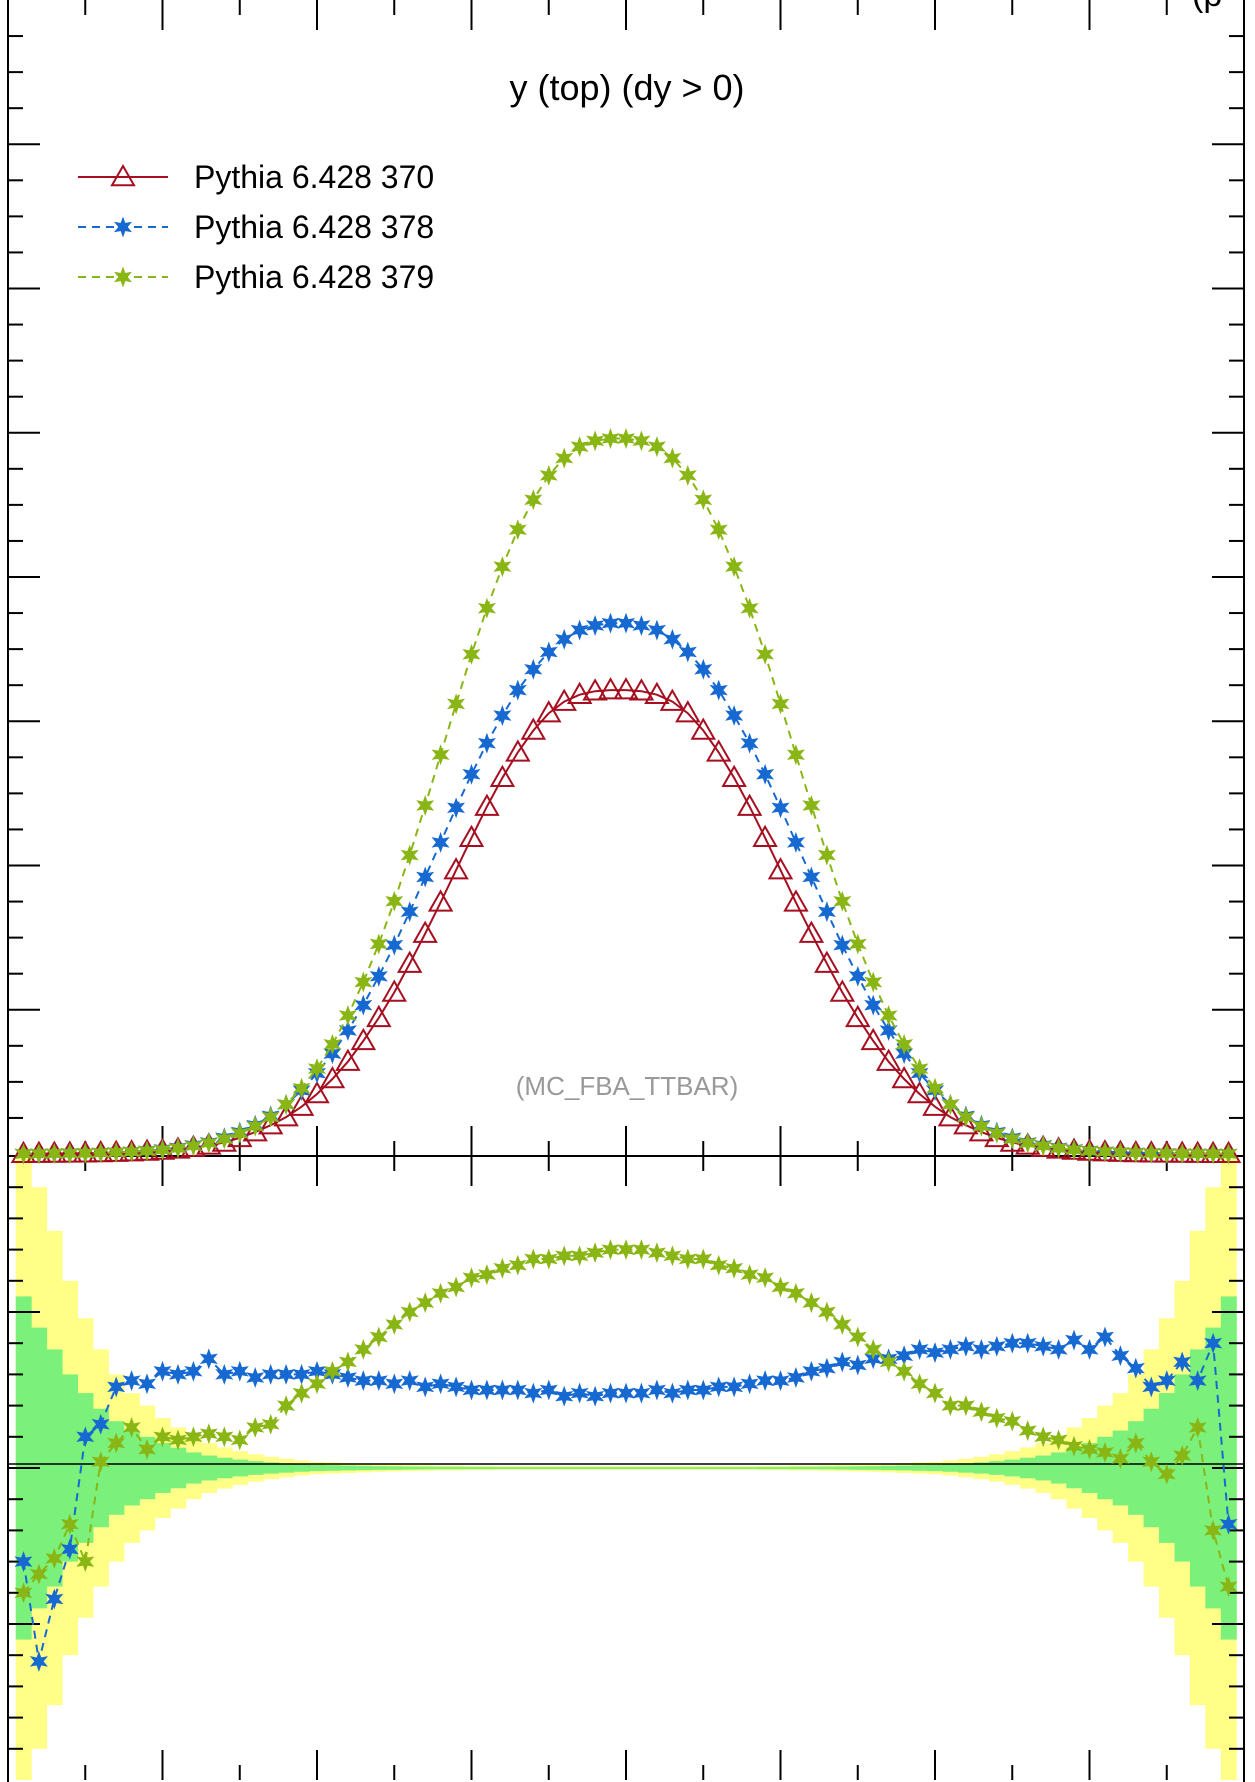 This screenshot has height=1782, width=1255. Describe the element at coordinates (1207, 7) in the screenshot. I see `header-fragment: (p` at that location.